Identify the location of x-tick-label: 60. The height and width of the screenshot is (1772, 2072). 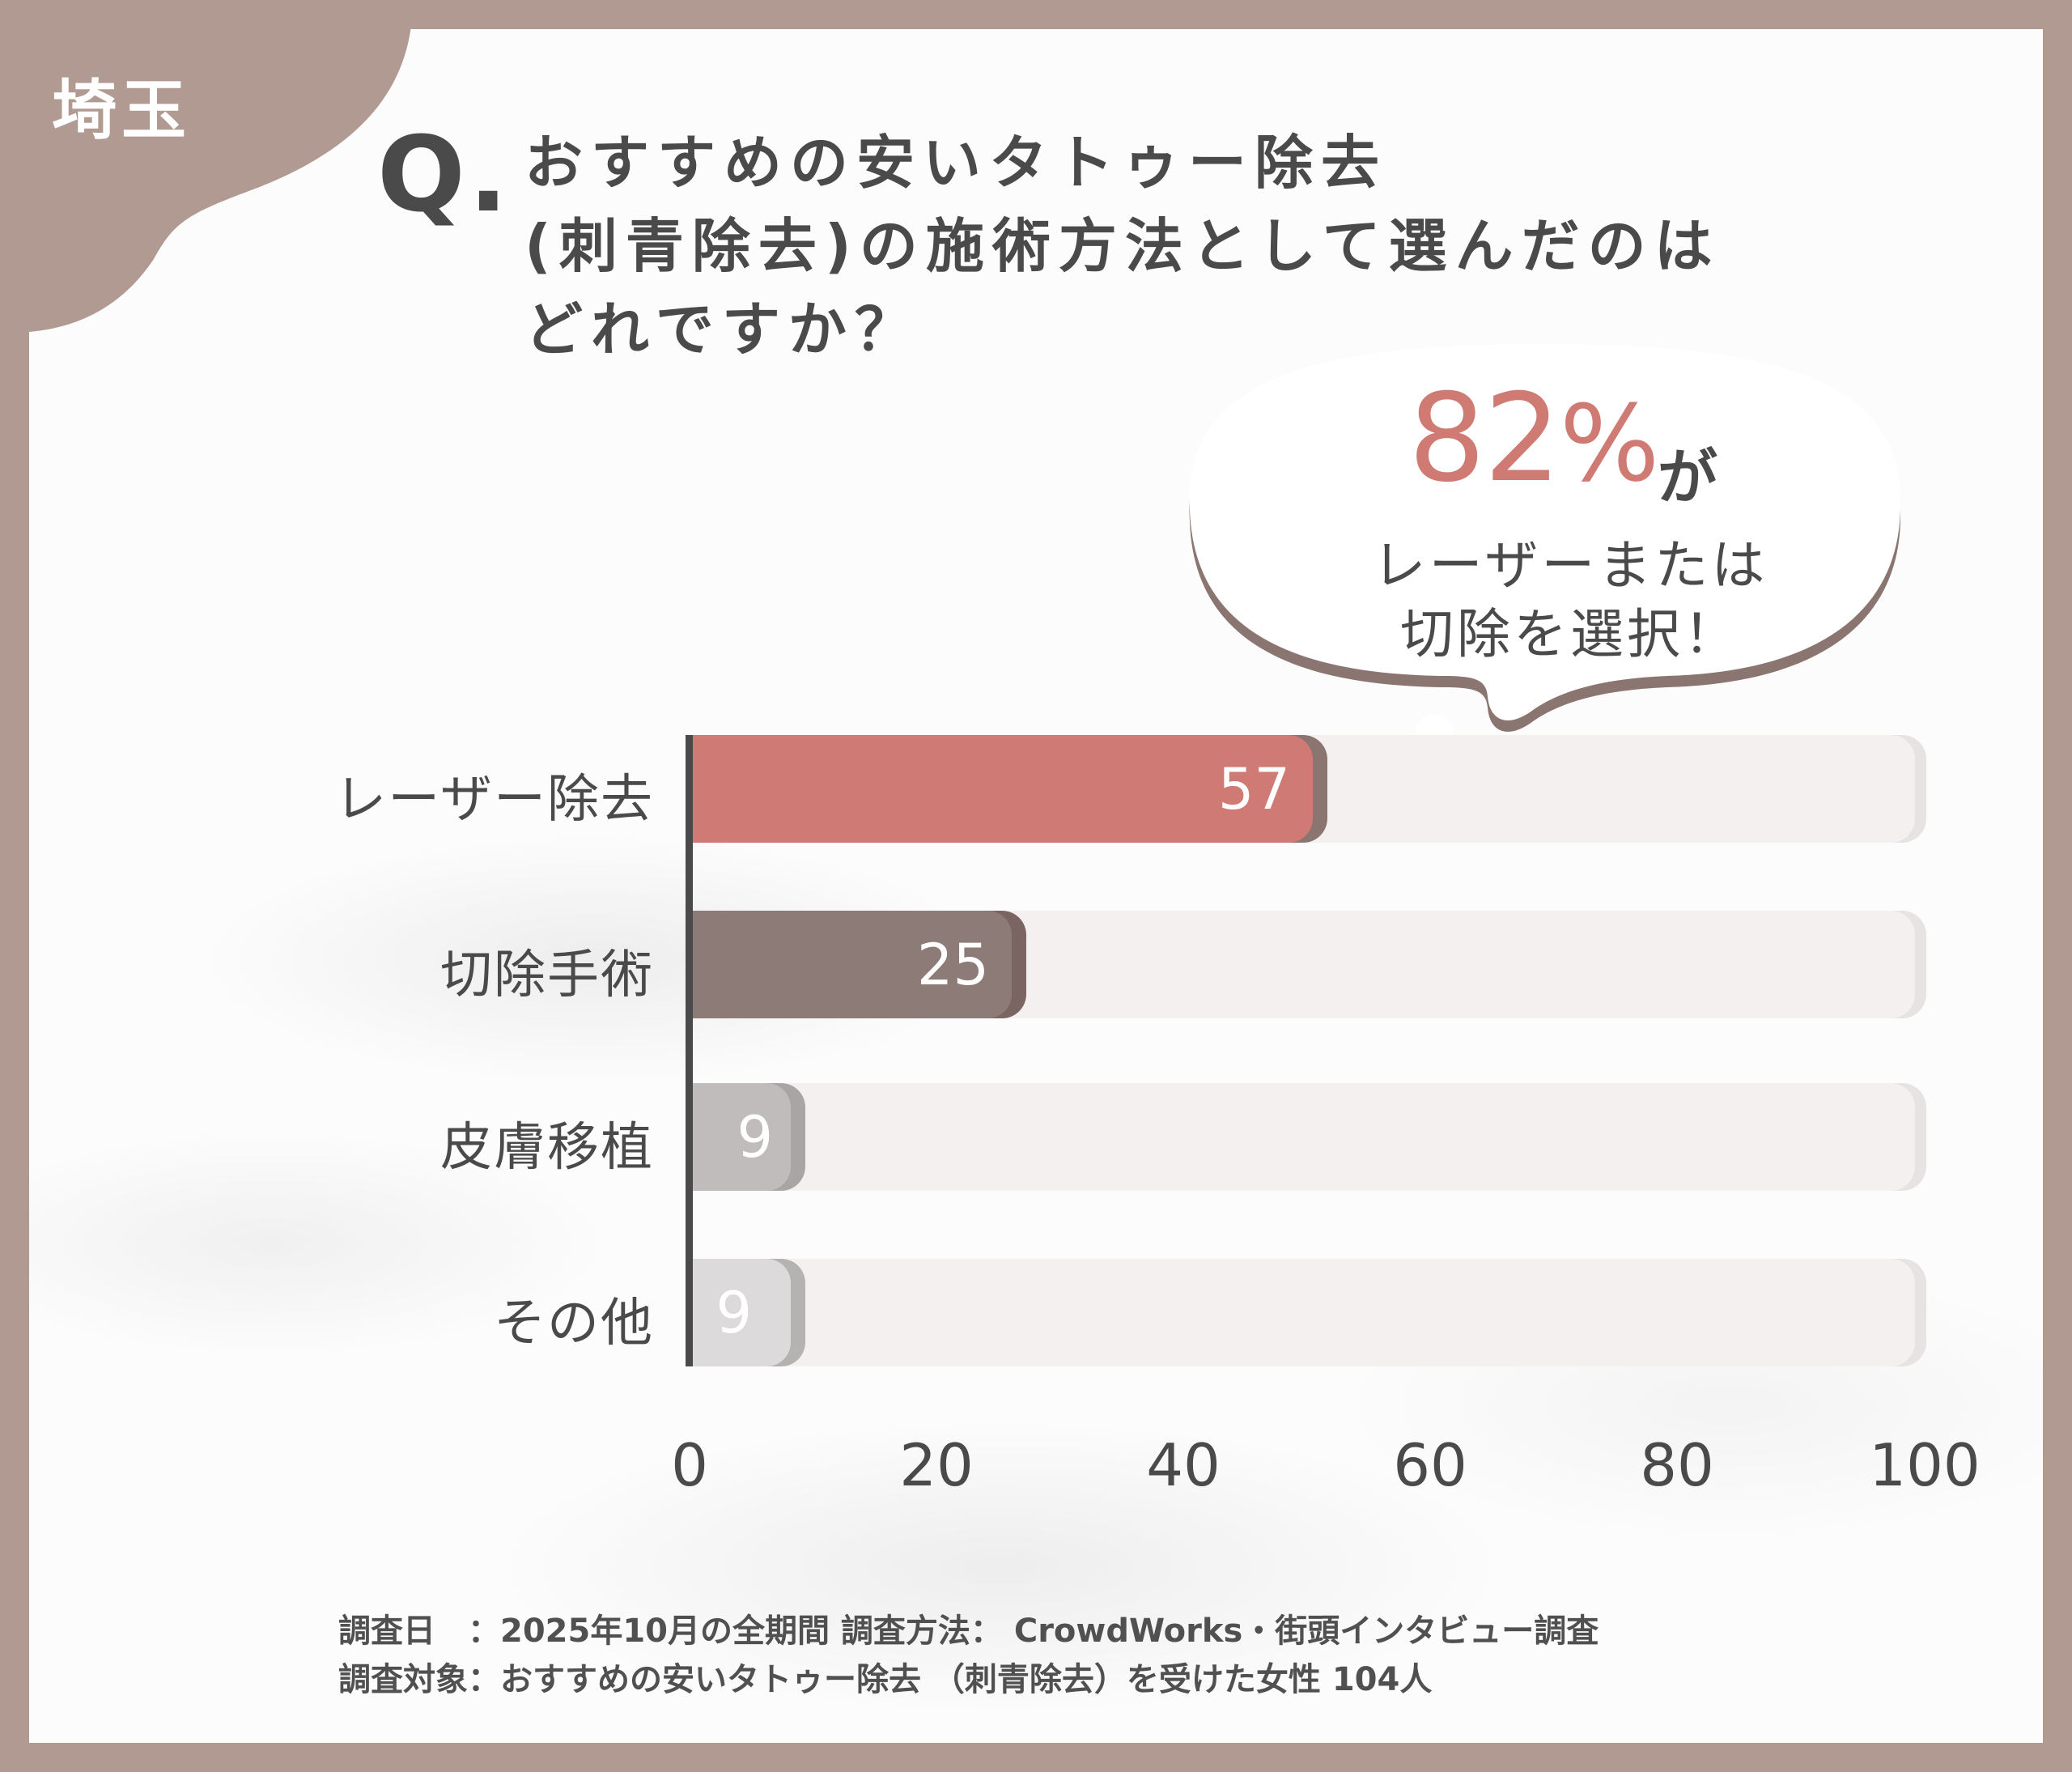
(1430, 1465).